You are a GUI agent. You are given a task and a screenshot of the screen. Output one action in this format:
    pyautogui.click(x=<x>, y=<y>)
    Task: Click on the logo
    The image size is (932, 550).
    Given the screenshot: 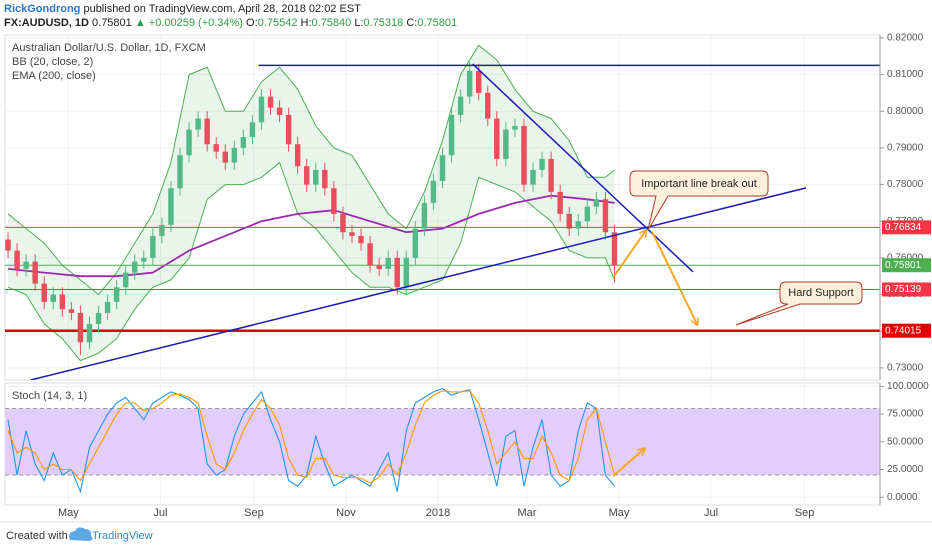 What is the action you would take?
    pyautogui.click(x=81, y=534)
    